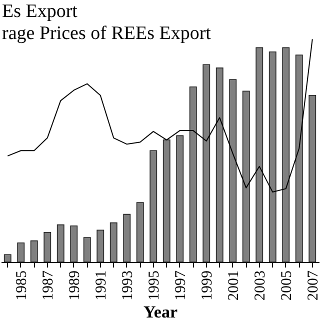  Describe the element at coordinates (74, 285) in the screenshot. I see `x-tick-label: 1989` at that location.